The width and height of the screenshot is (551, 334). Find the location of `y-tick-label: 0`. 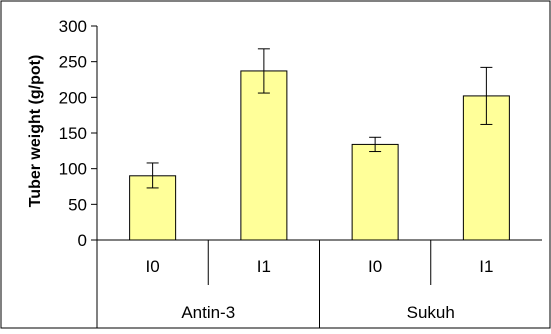

y-tick-label: 0 is located at coordinates (82, 240).